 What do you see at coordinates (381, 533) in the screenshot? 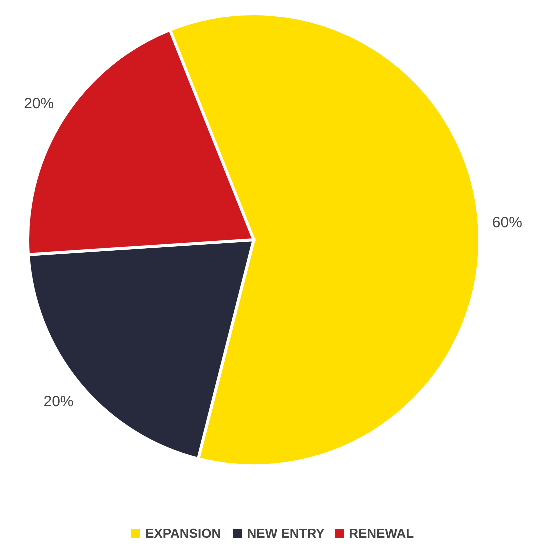
I see `legend-label: RENEWAL` at bounding box center [381, 533].